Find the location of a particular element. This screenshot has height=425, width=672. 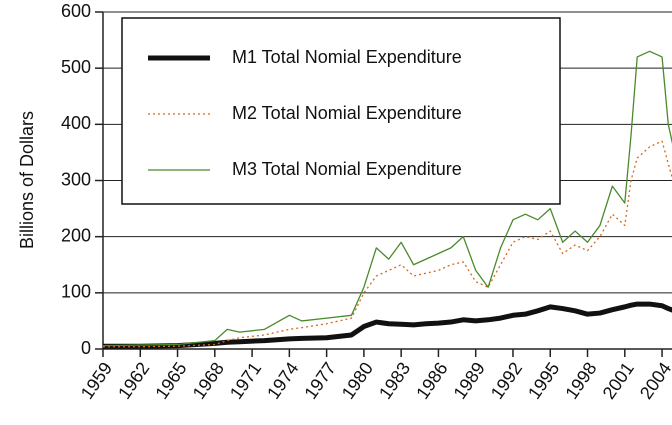

y-tick-label: 600 is located at coordinates (76, 11).